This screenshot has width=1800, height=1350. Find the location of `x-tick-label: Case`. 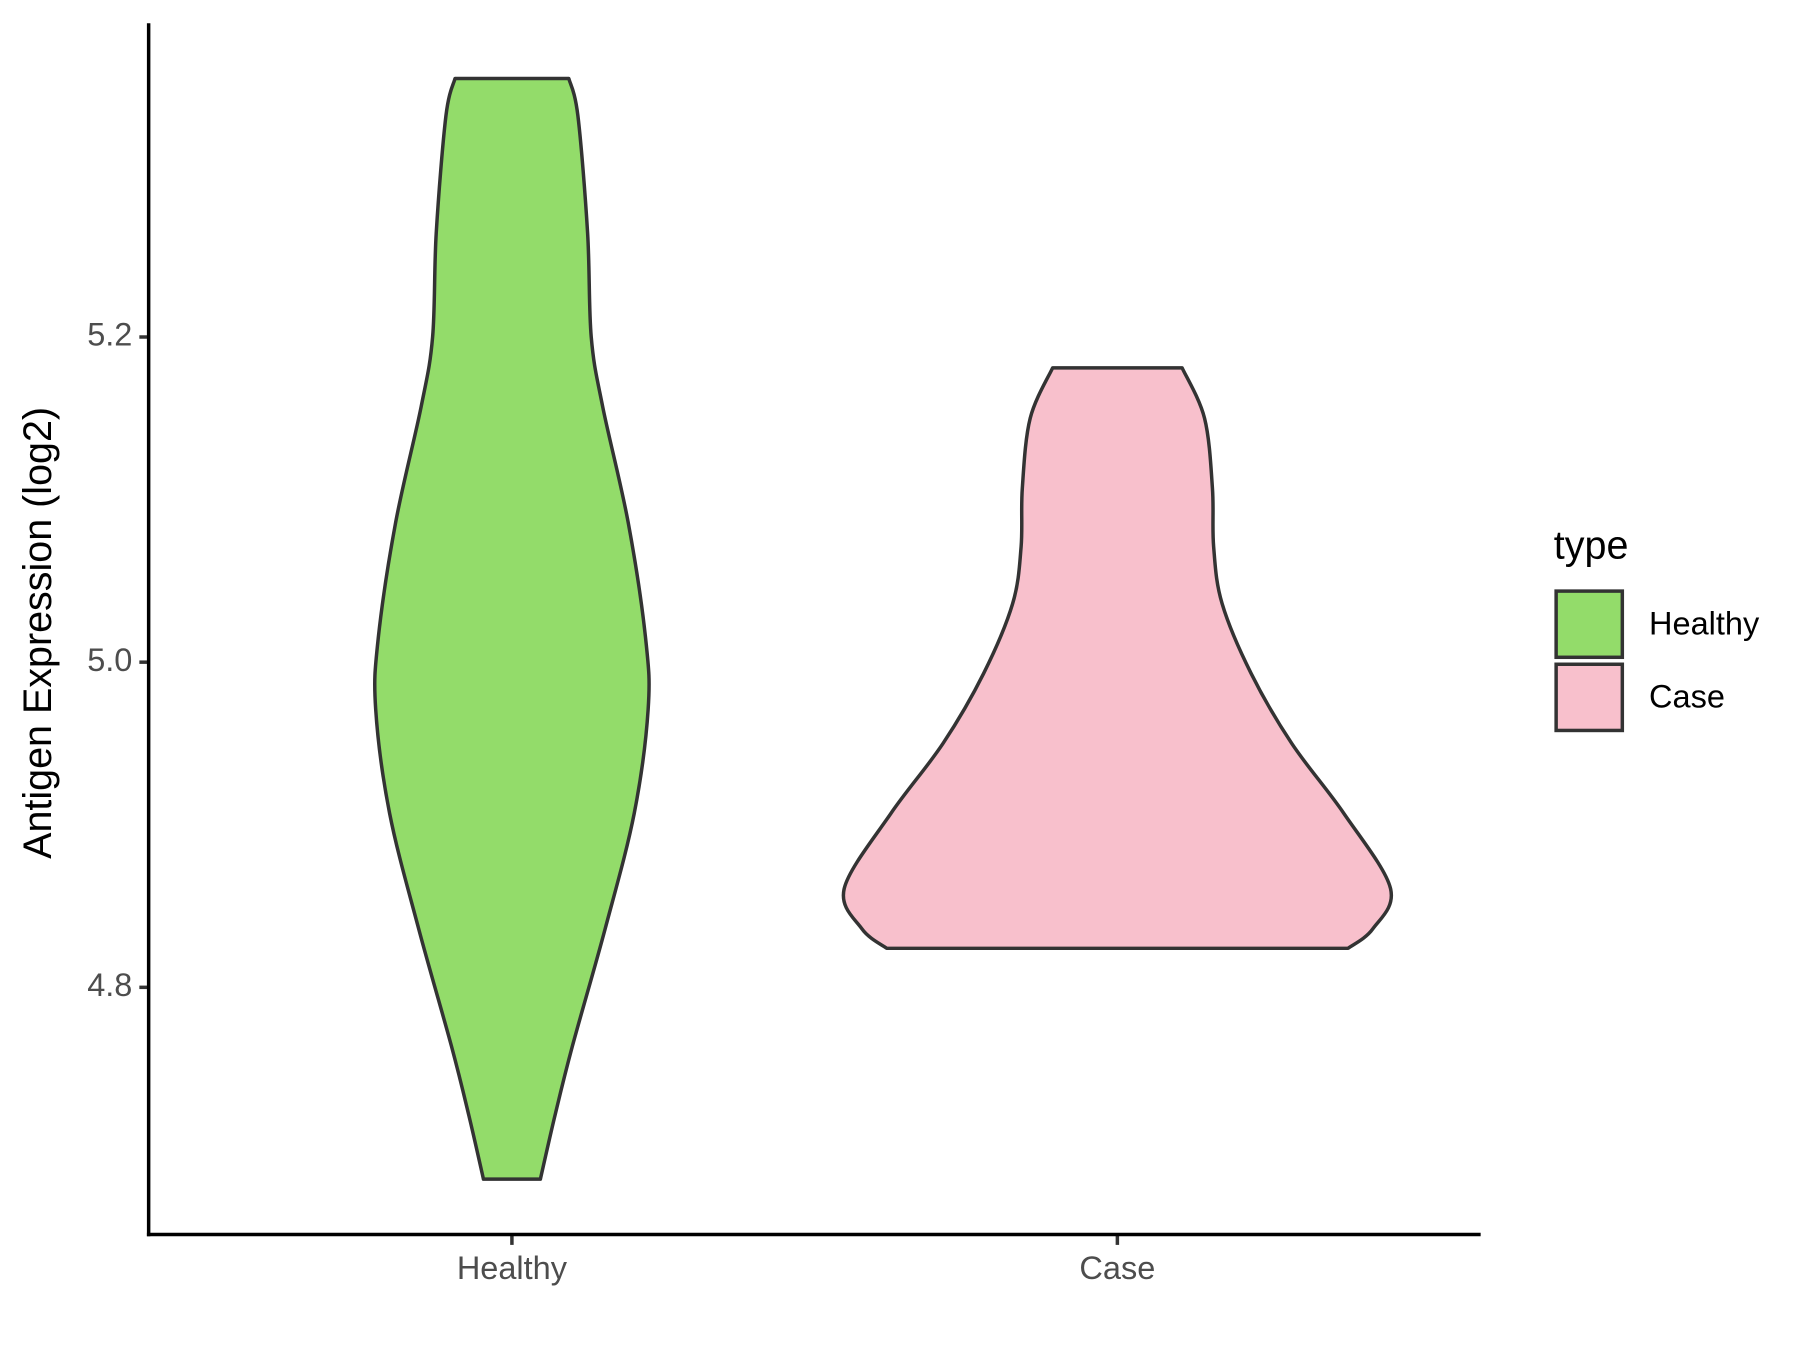

x-tick-label: Case is located at coordinates (1117, 1268).